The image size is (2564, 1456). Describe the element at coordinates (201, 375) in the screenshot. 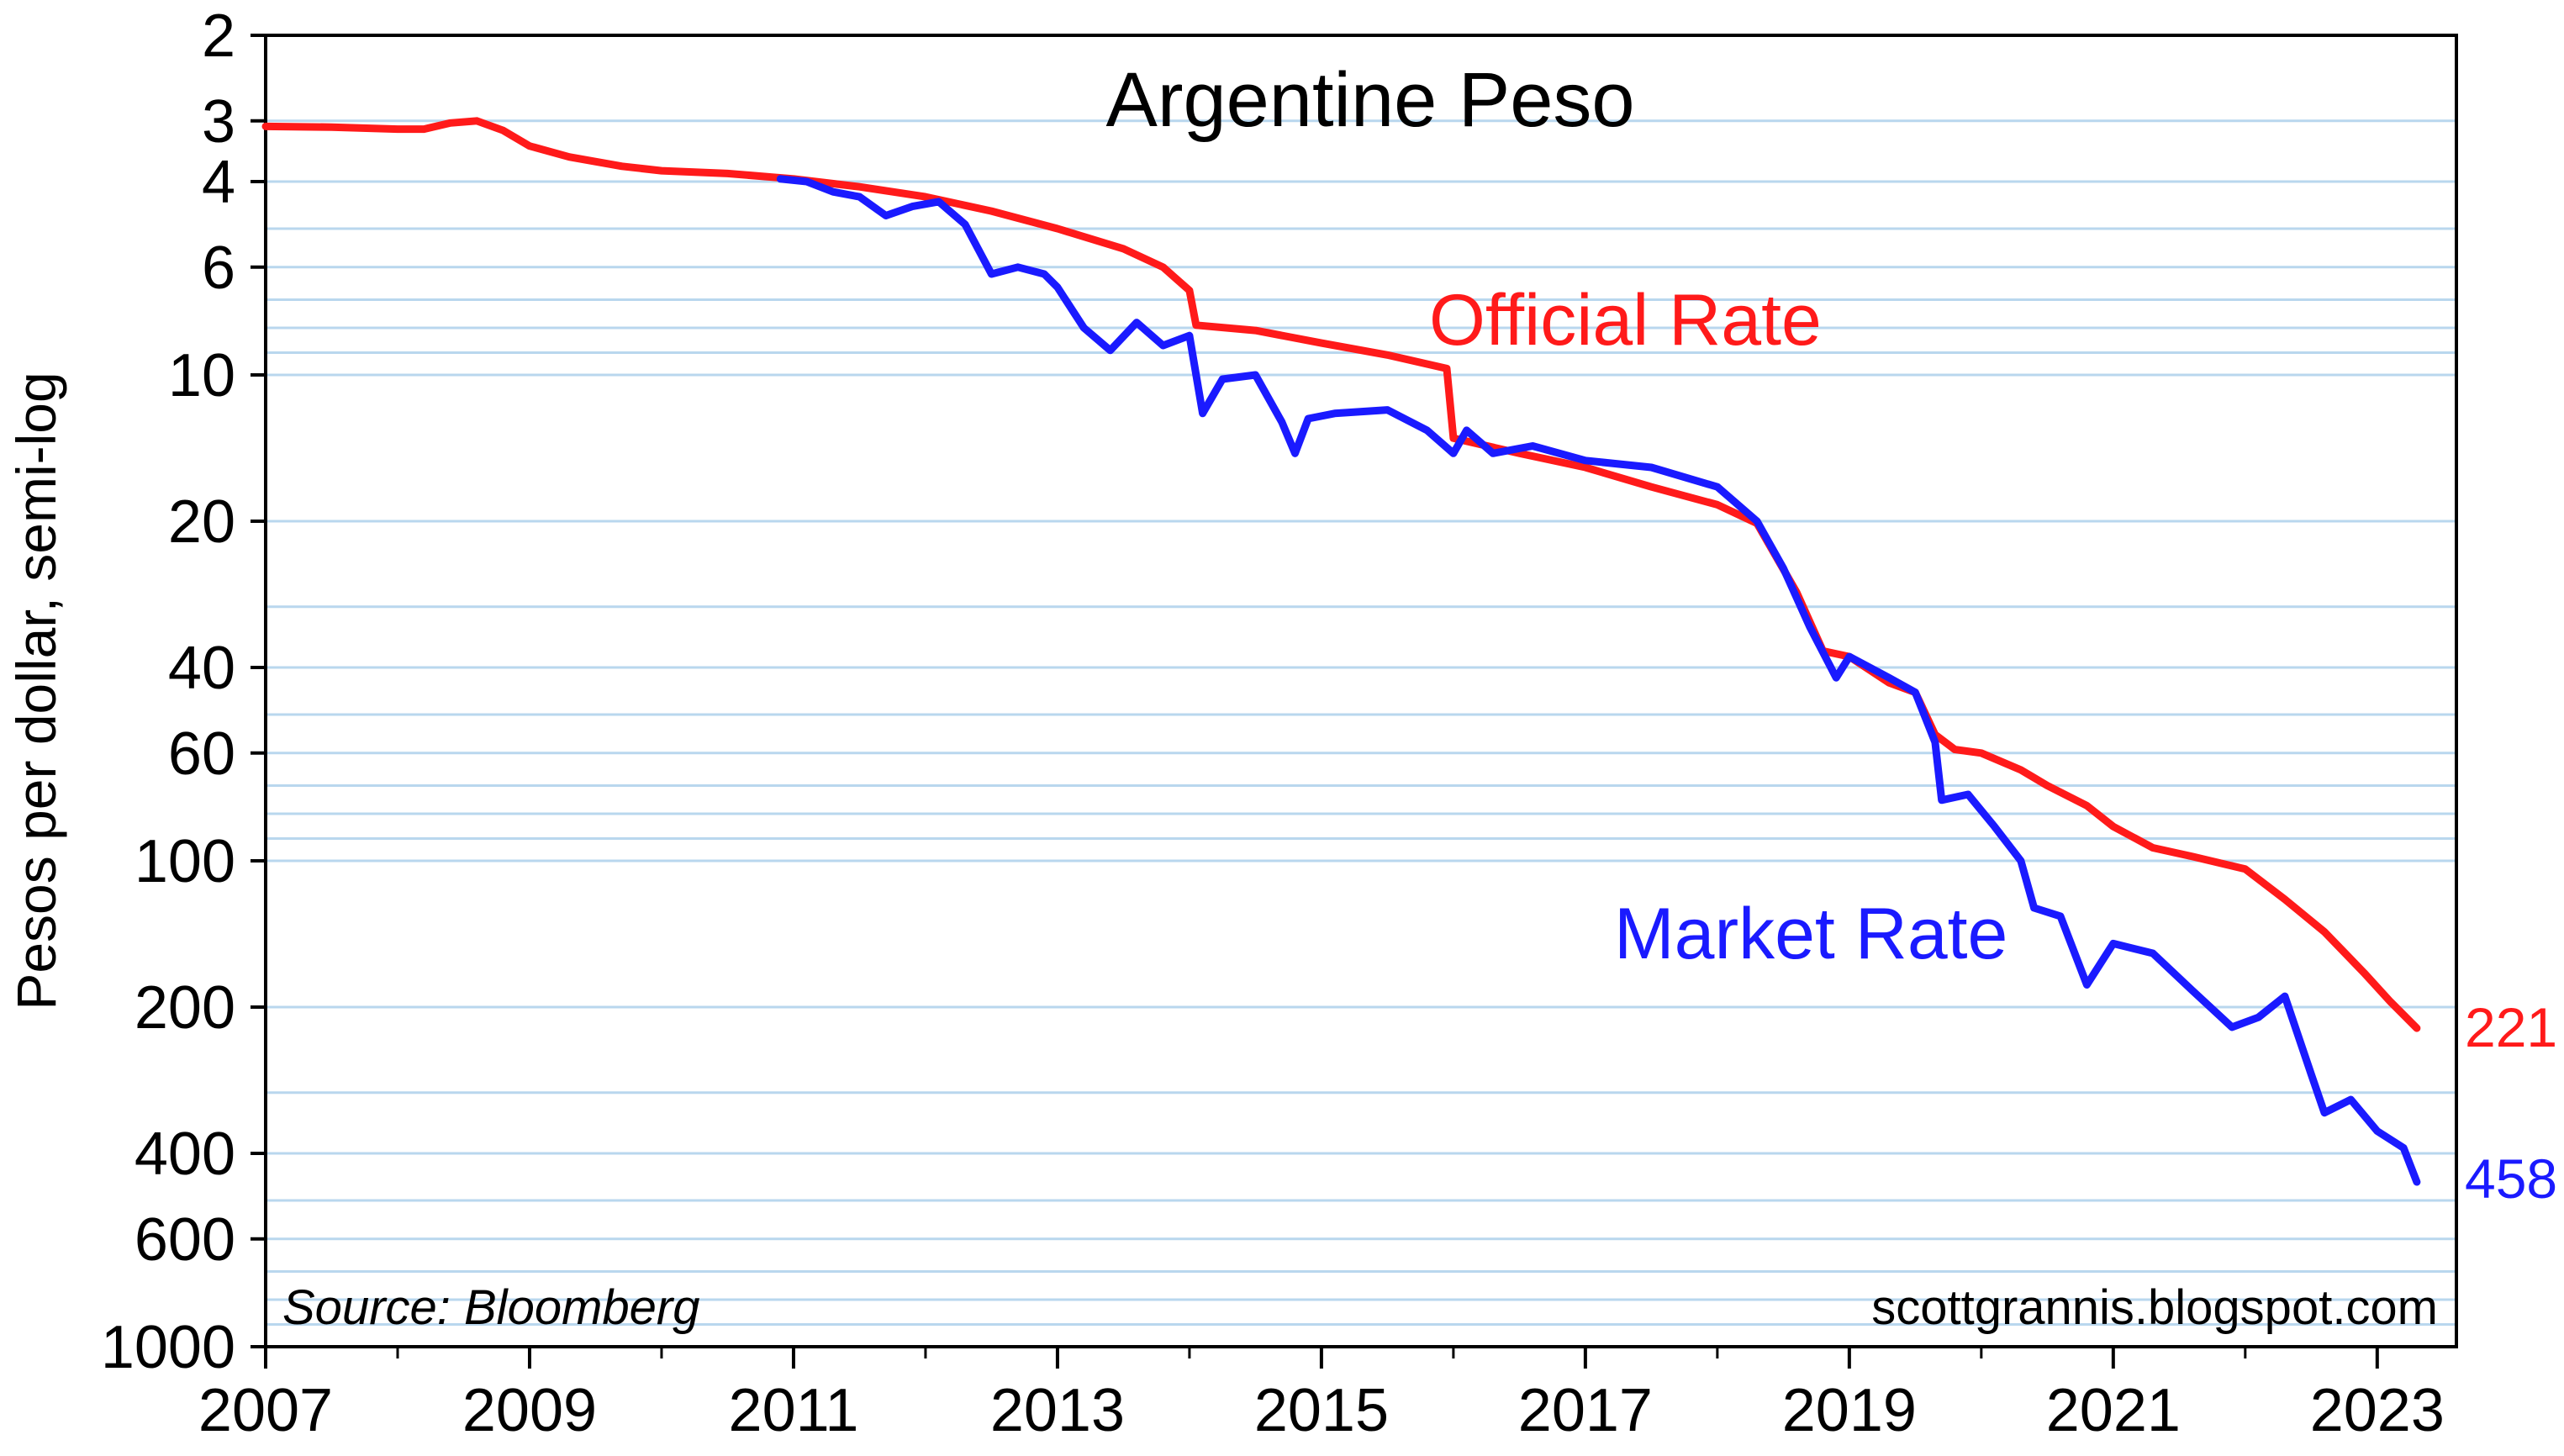

I see `y-tick-label: 10` at that location.